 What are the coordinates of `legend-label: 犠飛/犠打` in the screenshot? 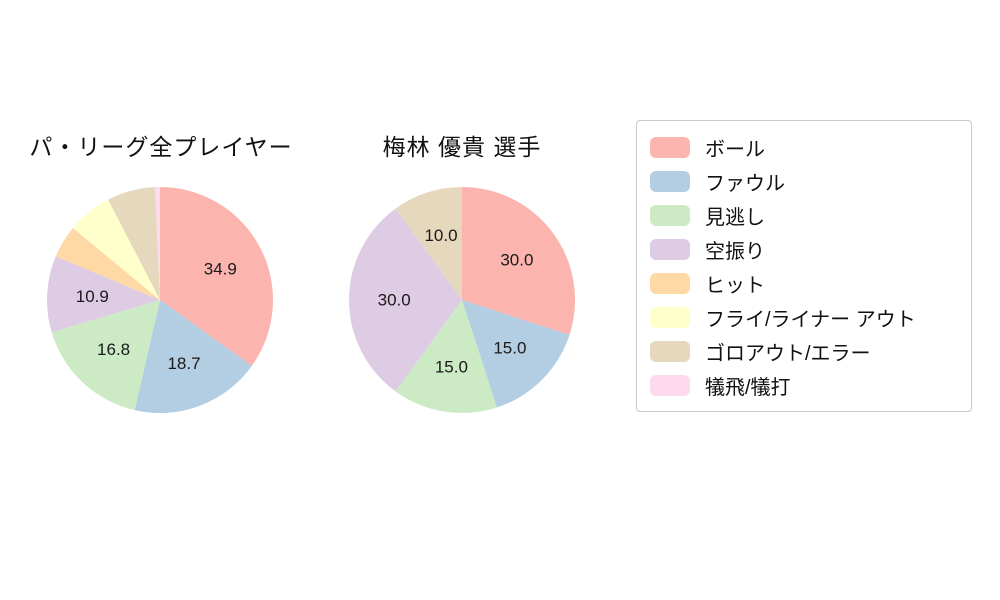 It's located at (748, 387).